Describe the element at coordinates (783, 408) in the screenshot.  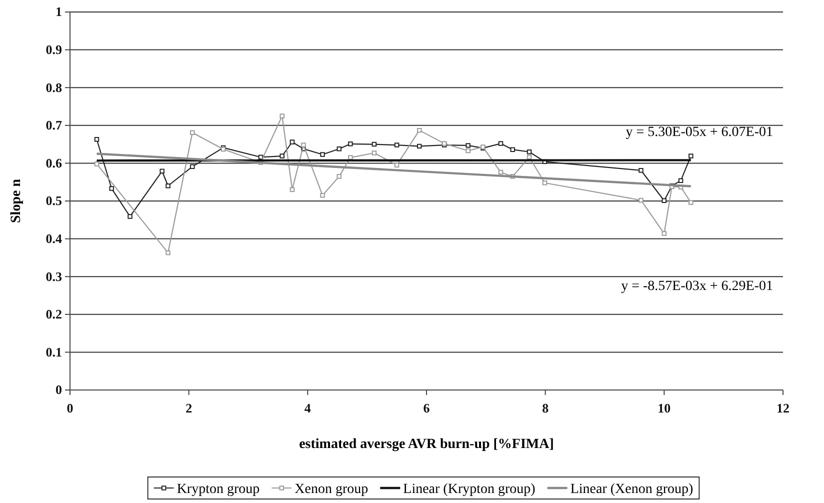
I see `x-tick-label: 12` at that location.